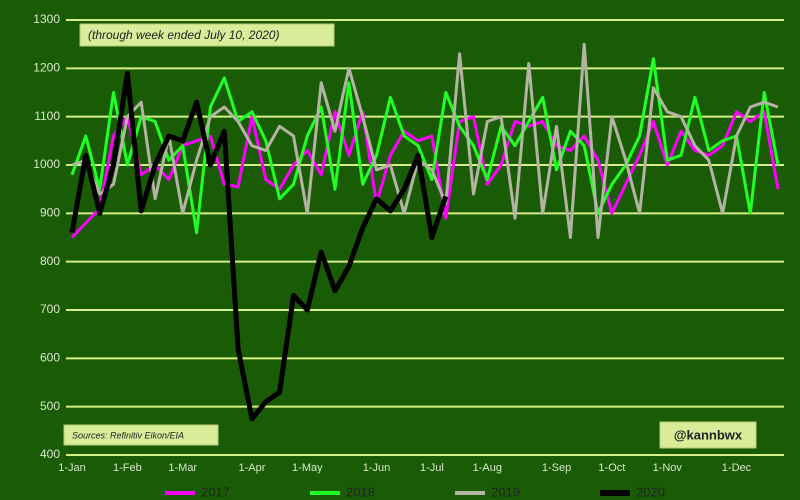 This screenshot has height=500, width=800. I want to click on x-tick-label: 1-Dec, so click(737, 468).